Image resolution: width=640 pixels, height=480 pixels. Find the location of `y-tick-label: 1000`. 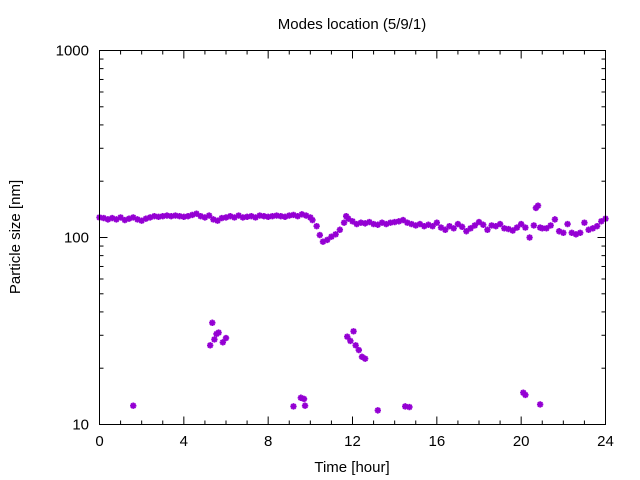

y-tick-label: 1000 is located at coordinates (72, 51).